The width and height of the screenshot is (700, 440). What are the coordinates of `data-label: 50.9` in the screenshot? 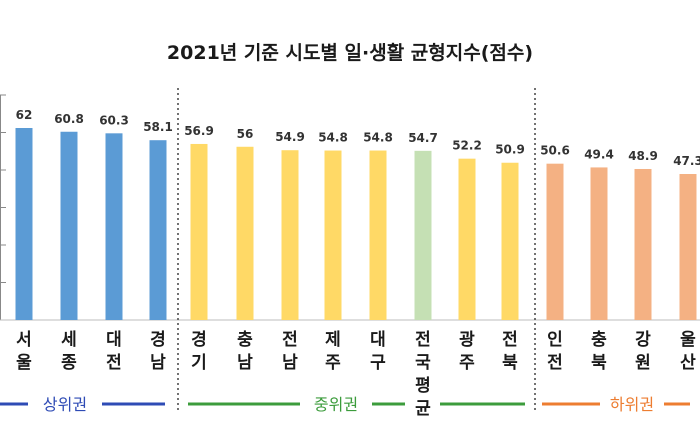 It's located at (510, 150).